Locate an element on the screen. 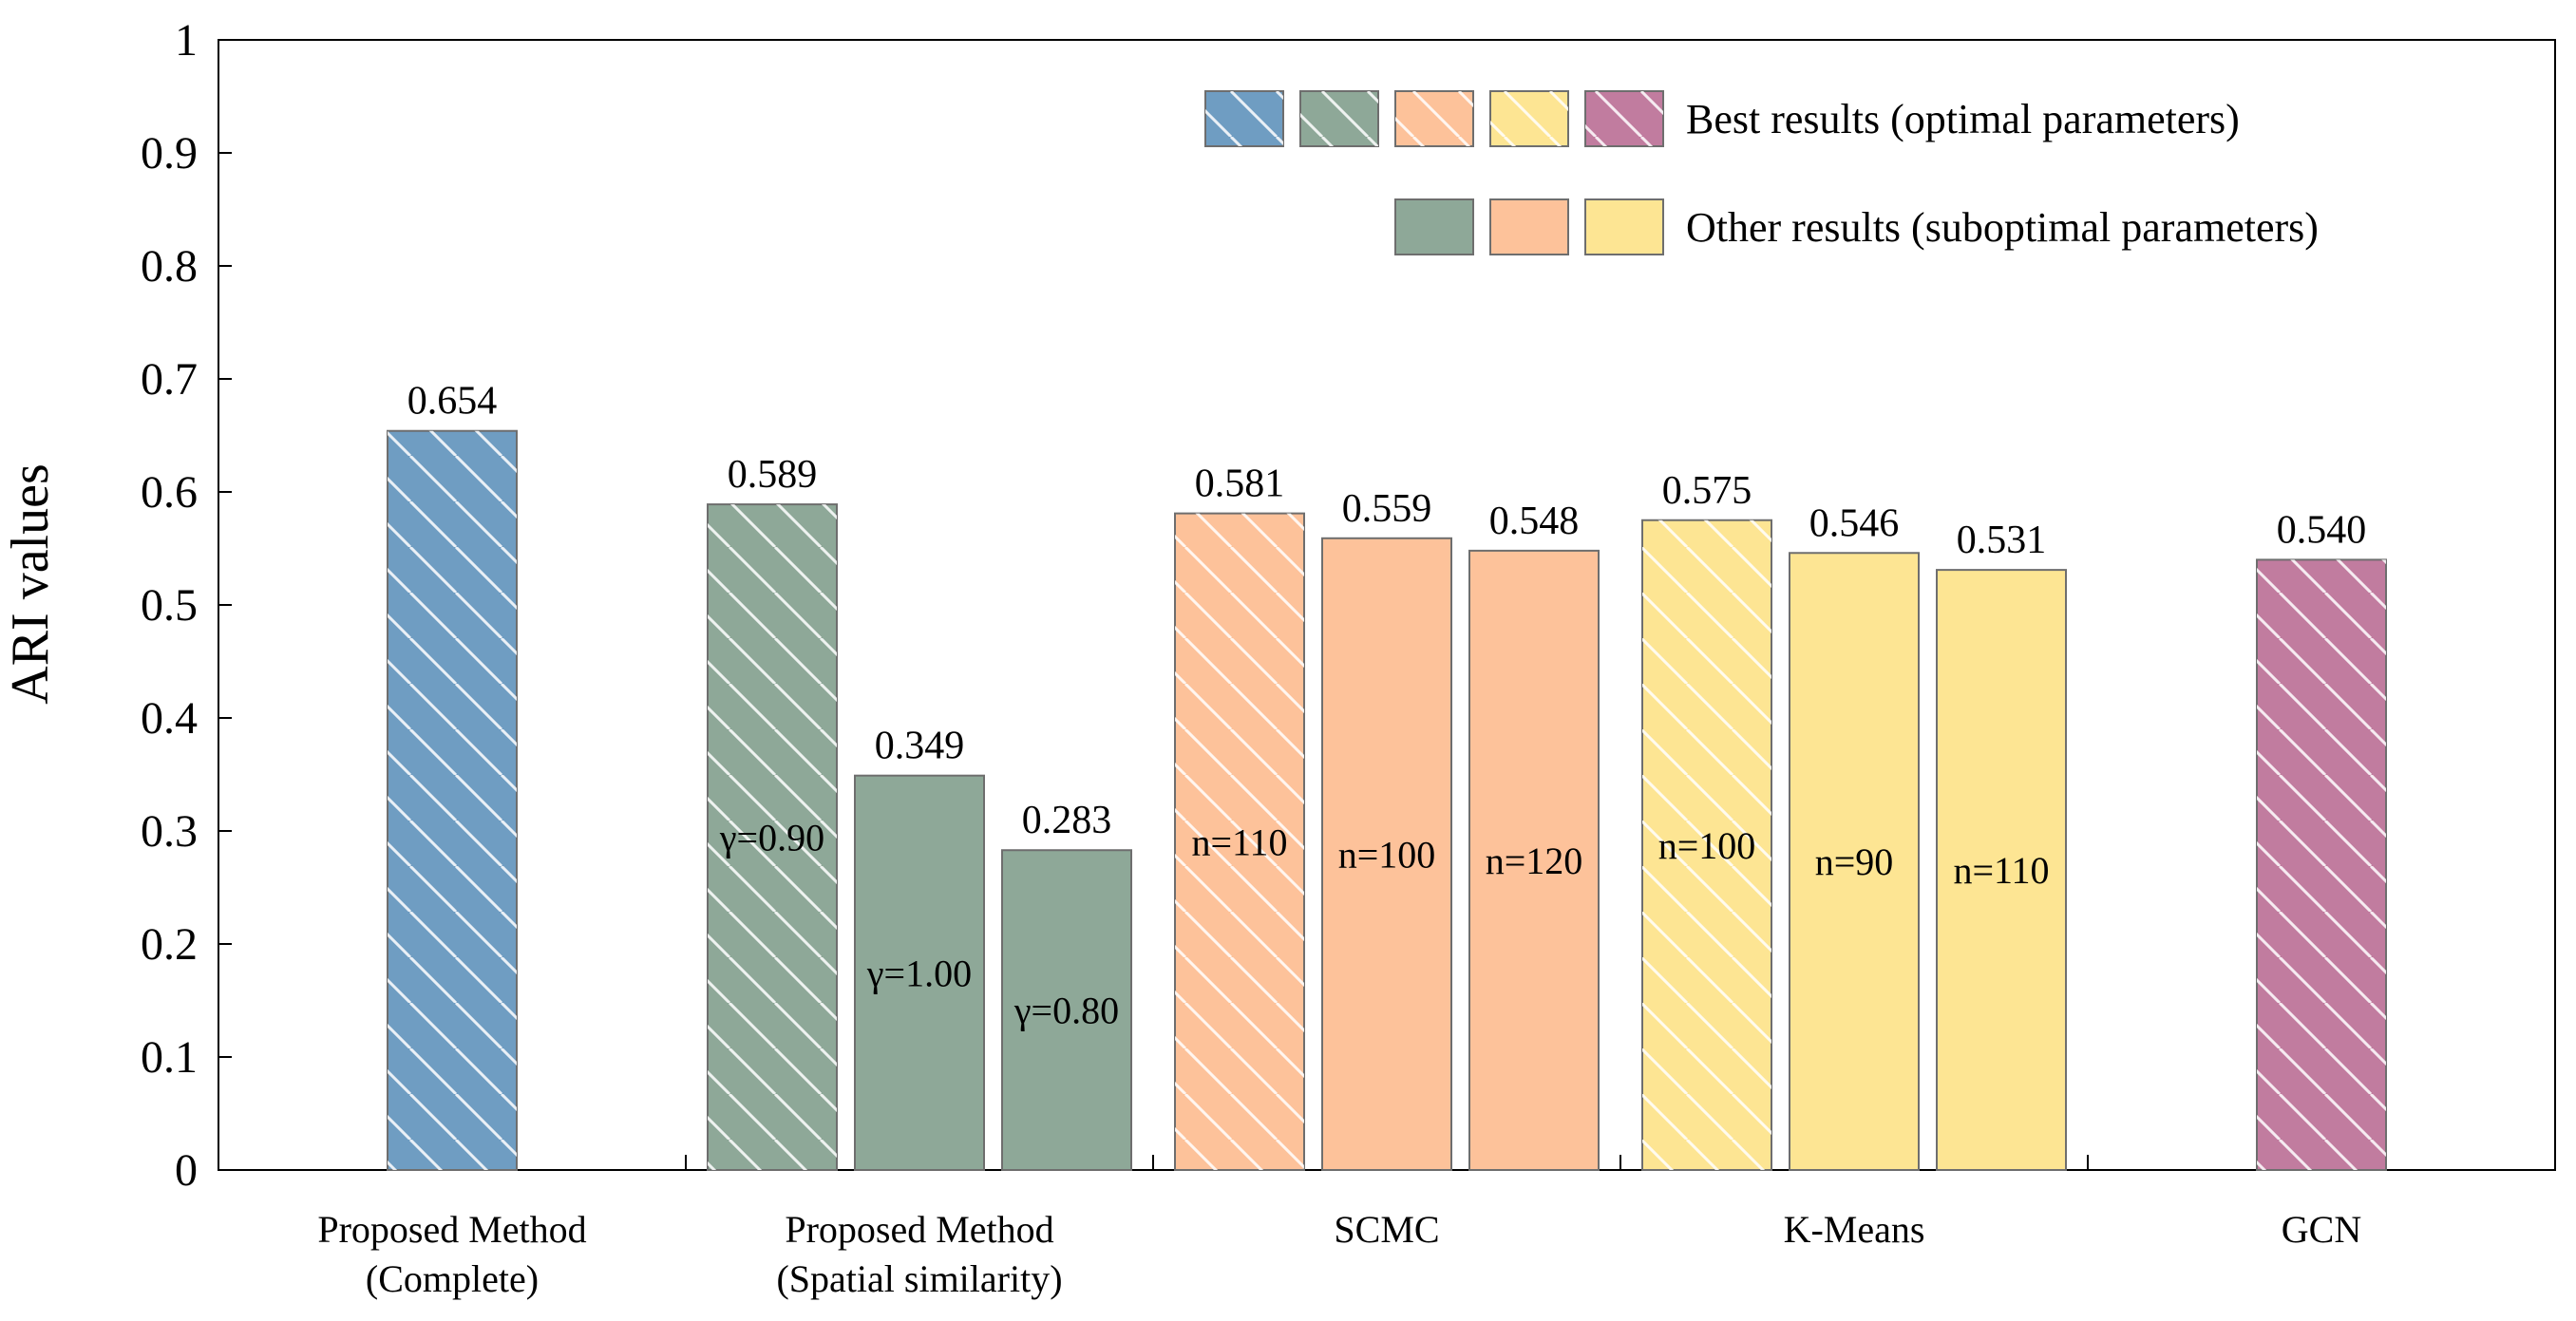  x-category-label: K-Means is located at coordinates (1854, 1229).